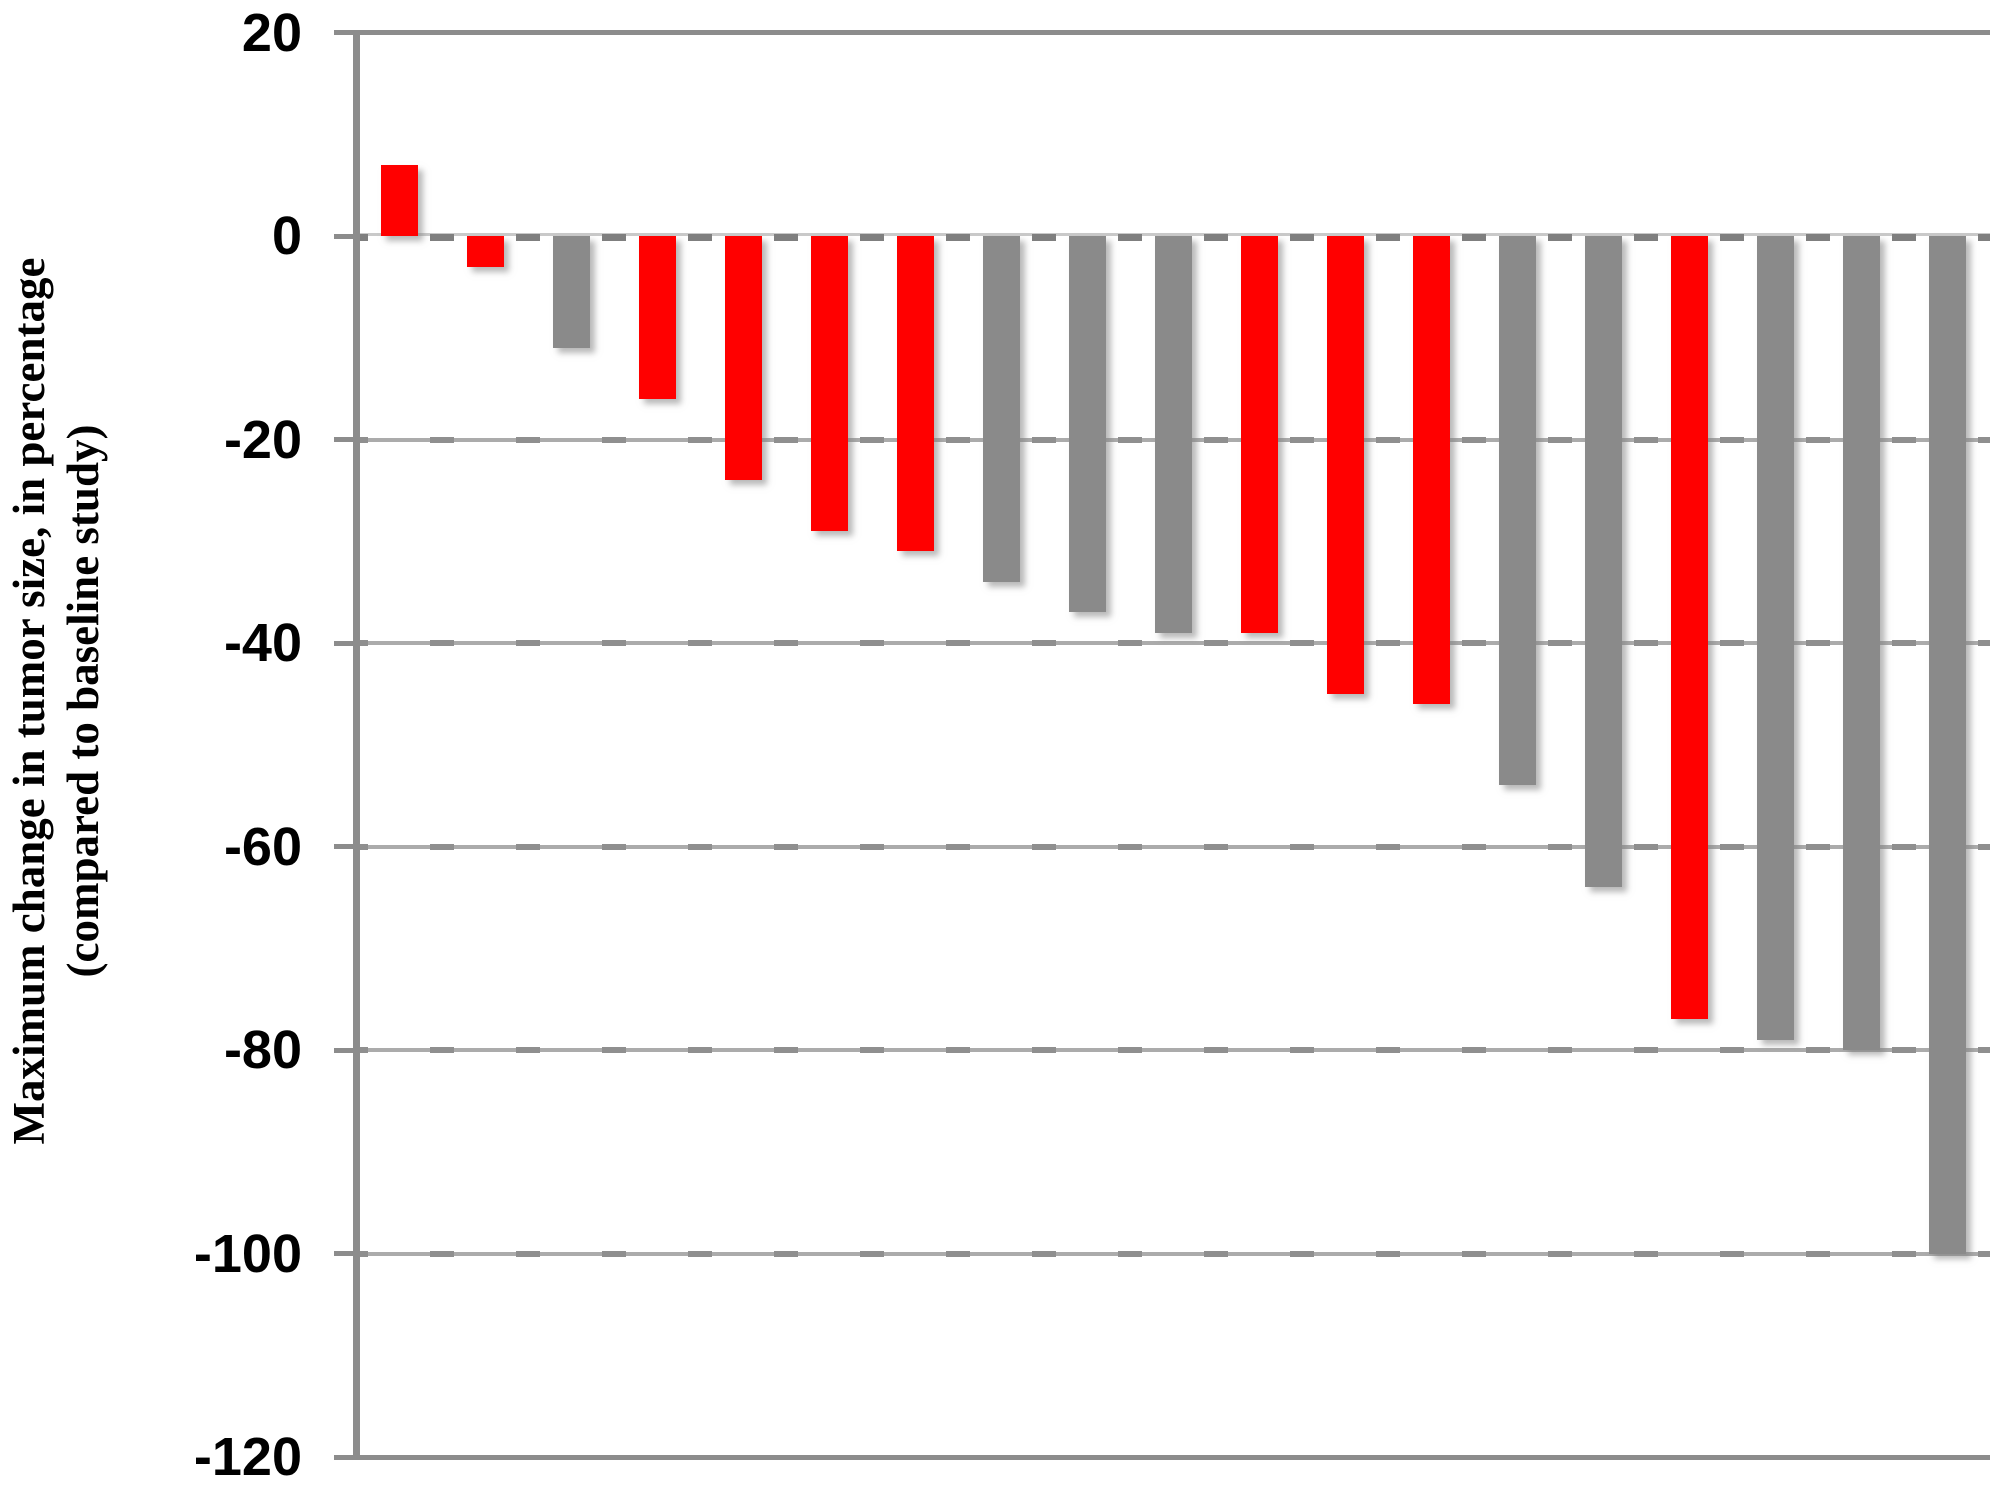 The height and width of the screenshot is (1492, 2000). Describe the element at coordinates (1171, 1457) in the screenshot. I see `gridline--120` at that location.